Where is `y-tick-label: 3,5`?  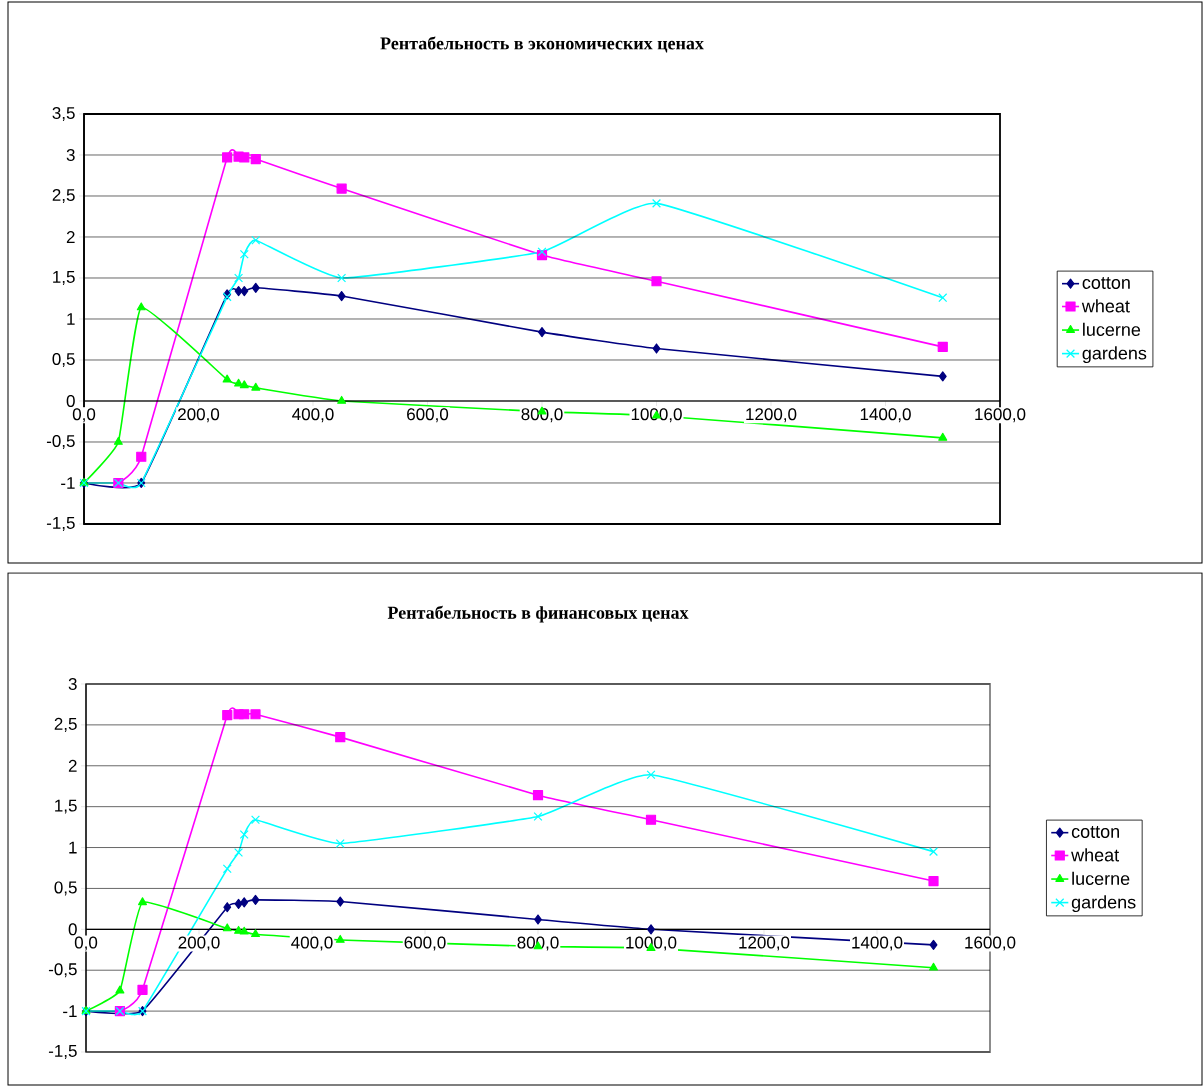
y-tick-label: 3,5 is located at coordinates (63, 114).